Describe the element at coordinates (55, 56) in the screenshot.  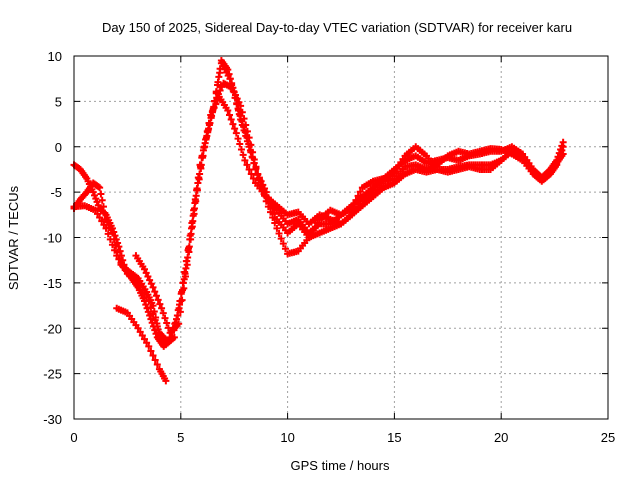
I see `y-tick-label: 10` at that location.